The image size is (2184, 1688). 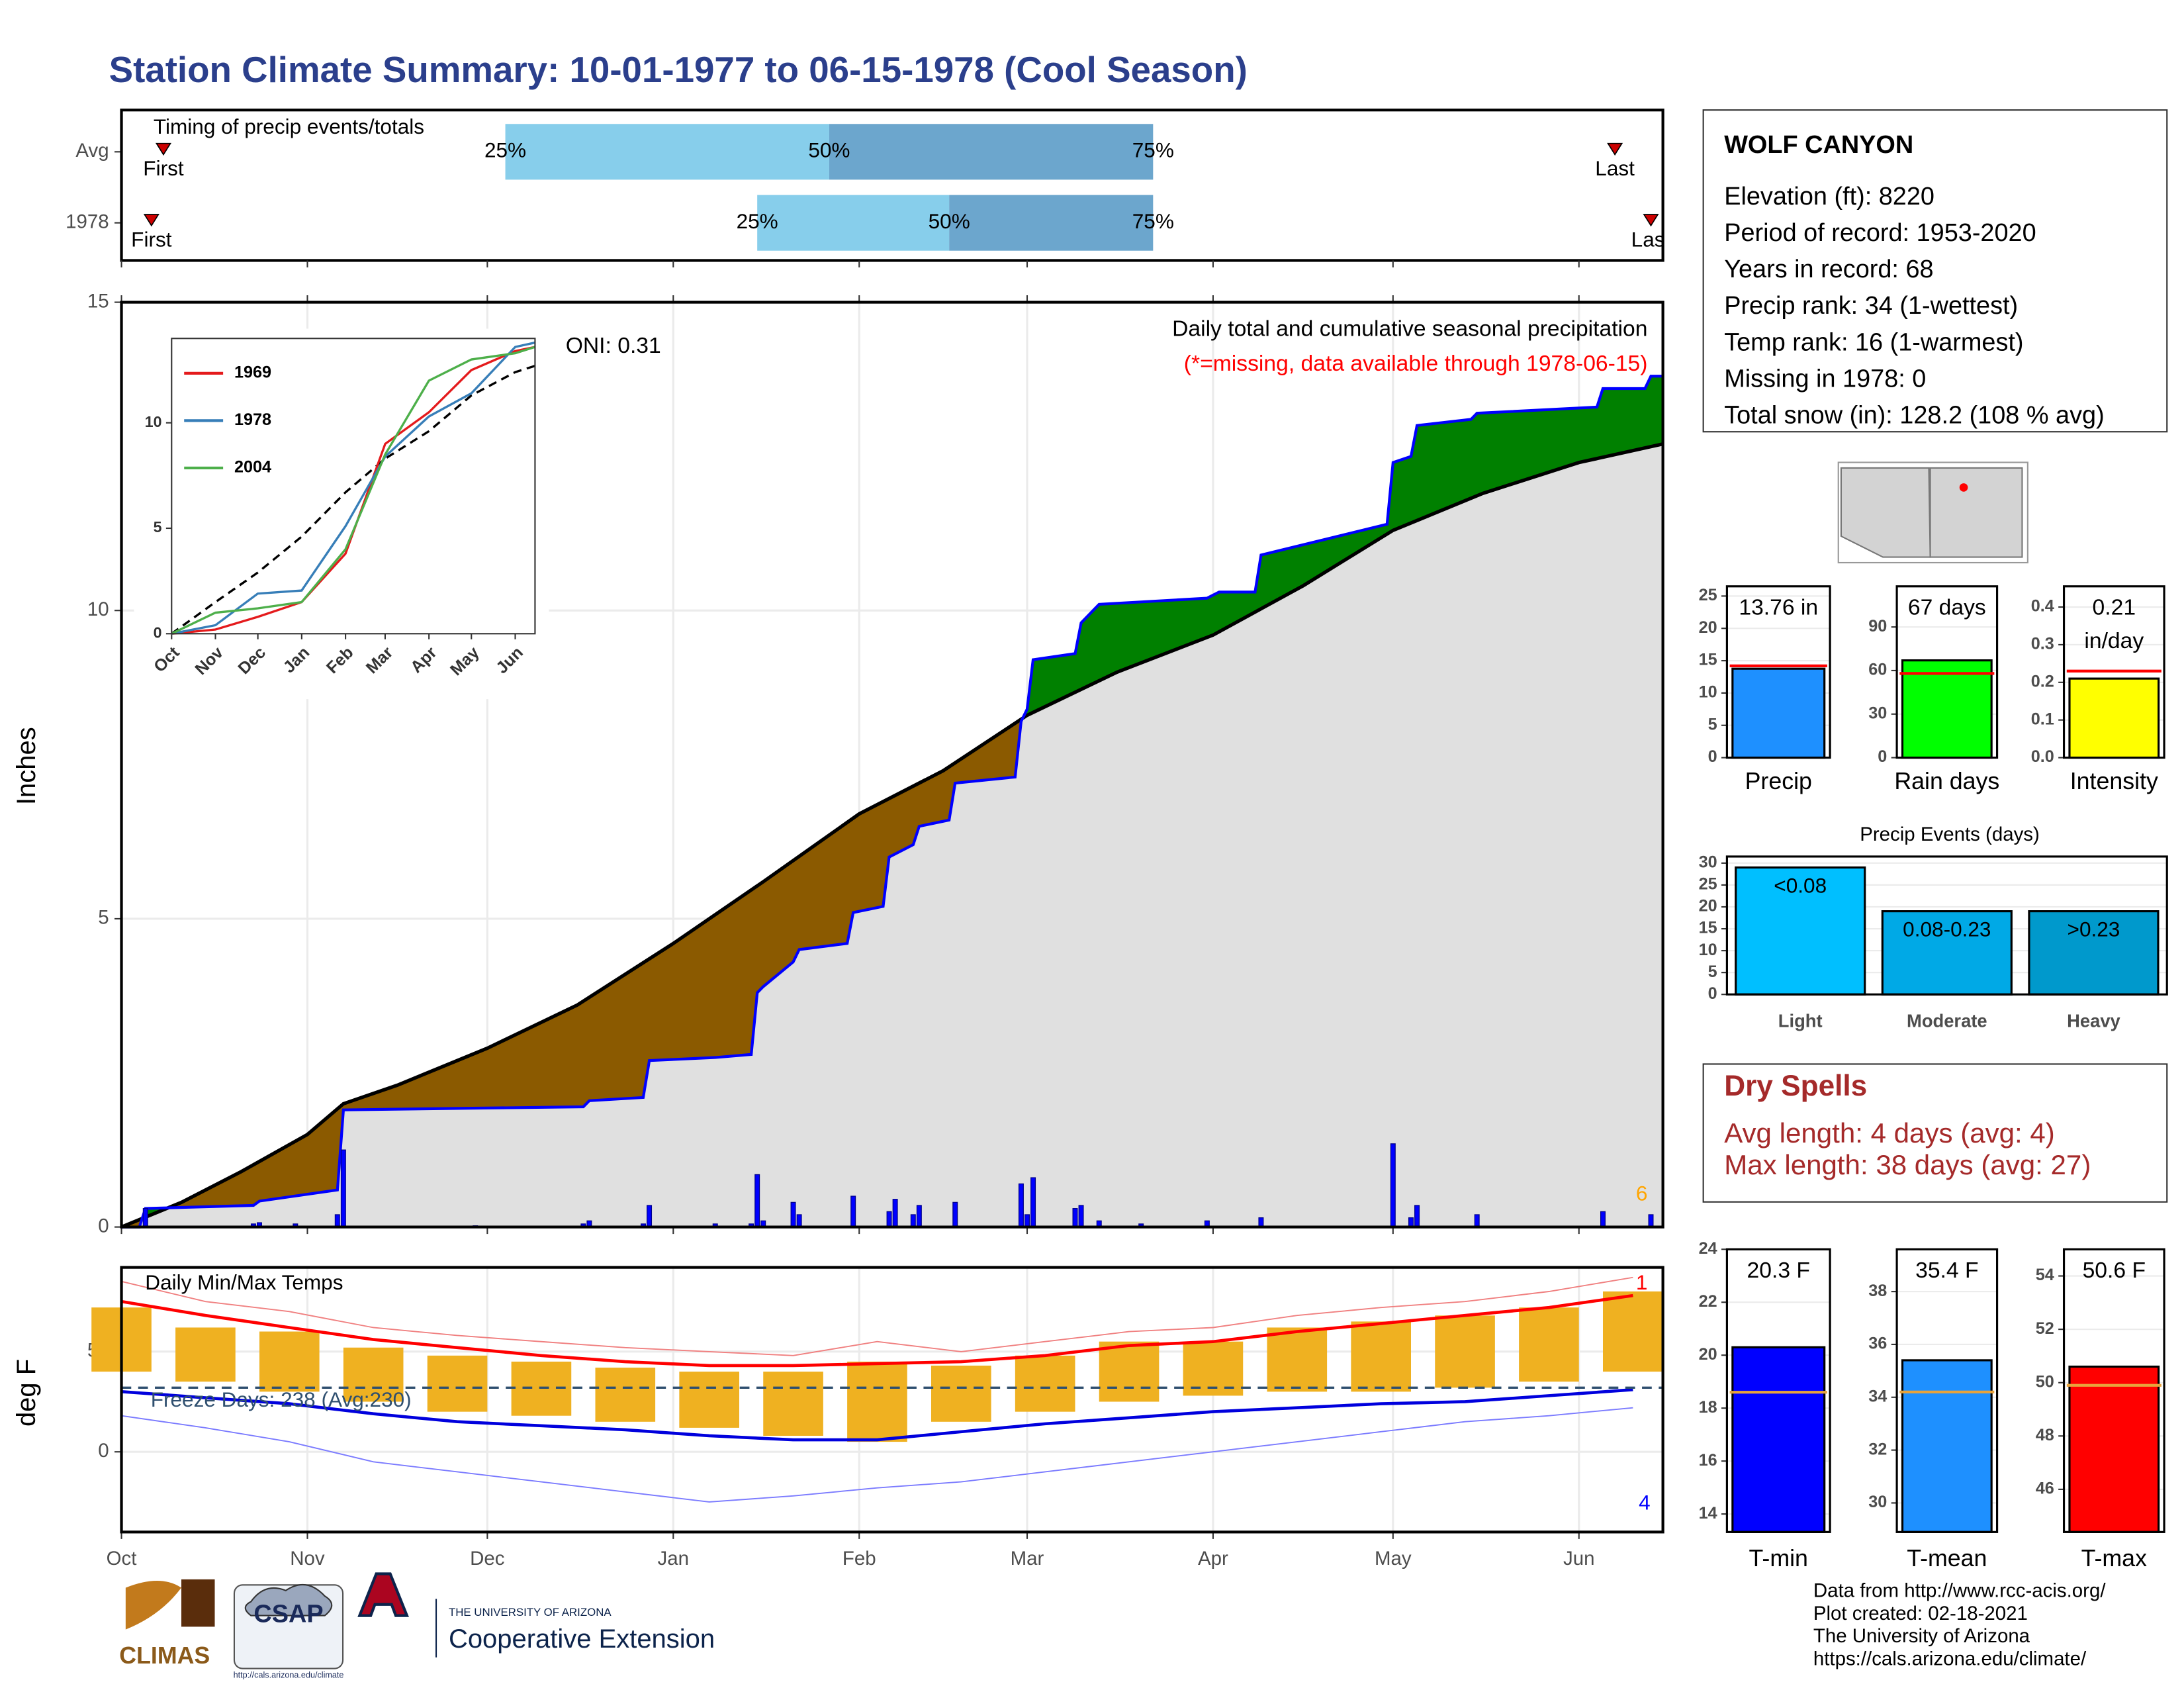 What do you see at coordinates (1877, 1291) in the screenshot?
I see `y-tick-label: 38` at bounding box center [1877, 1291].